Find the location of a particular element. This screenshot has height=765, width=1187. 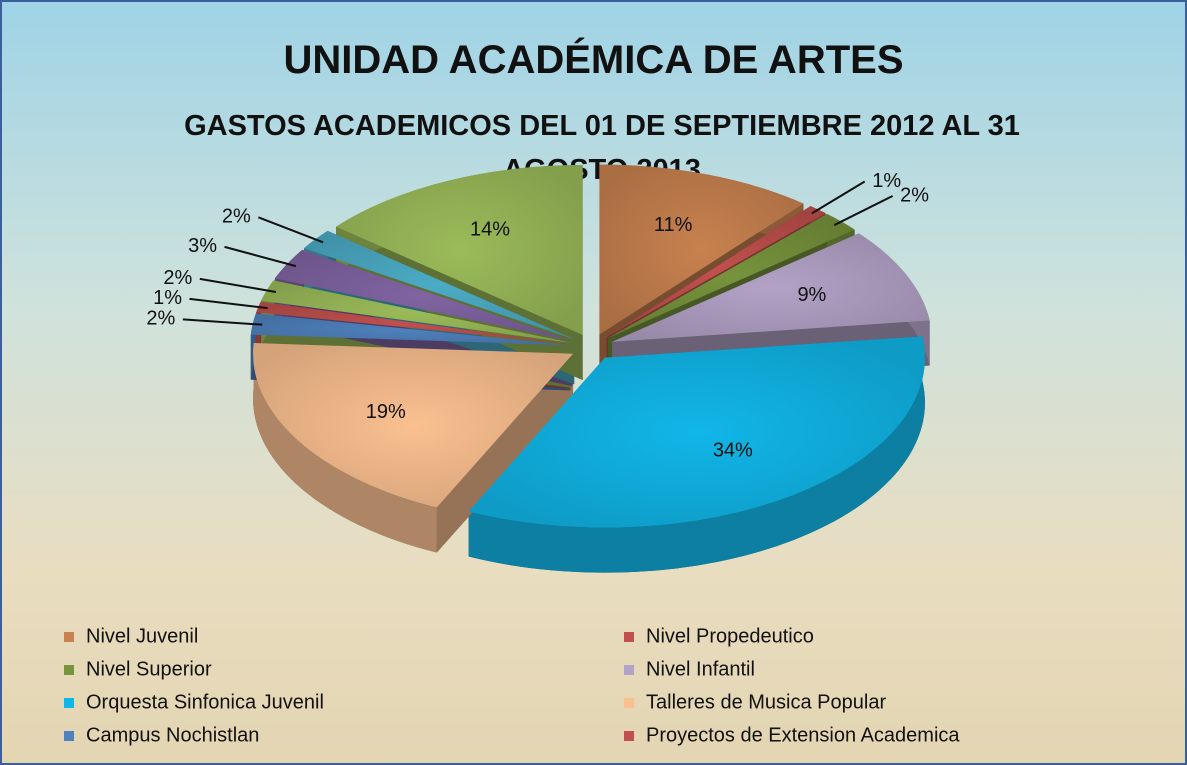

data-label: 14% is located at coordinates (490, 230).